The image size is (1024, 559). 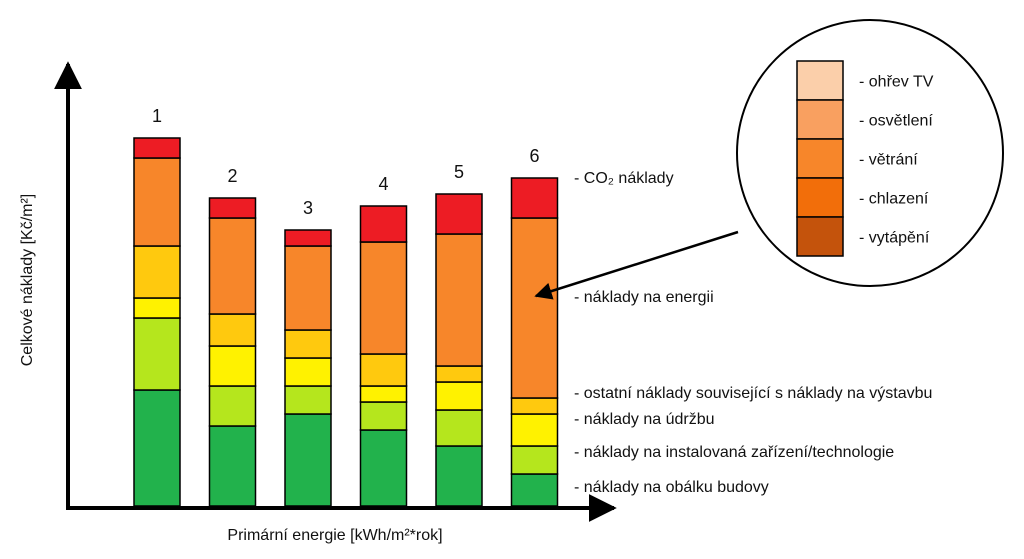 What do you see at coordinates (383, 184) in the screenshot?
I see `category-label-4: 4` at bounding box center [383, 184].